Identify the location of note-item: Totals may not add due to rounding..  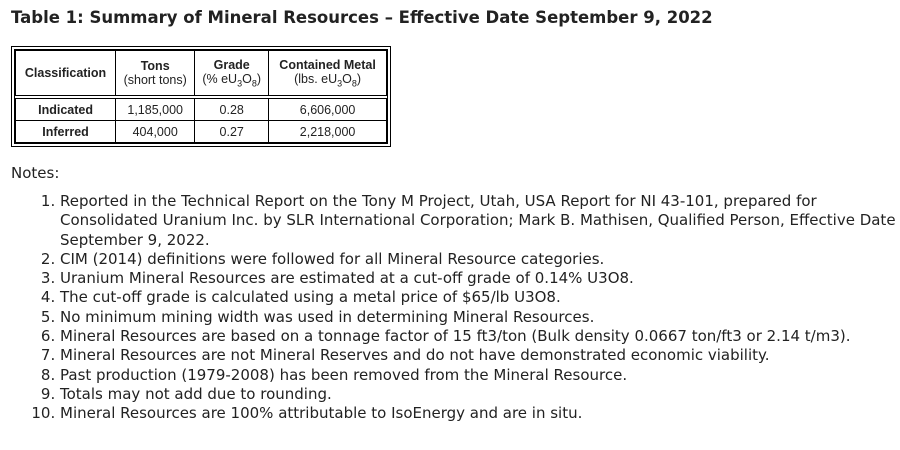
(480, 394).